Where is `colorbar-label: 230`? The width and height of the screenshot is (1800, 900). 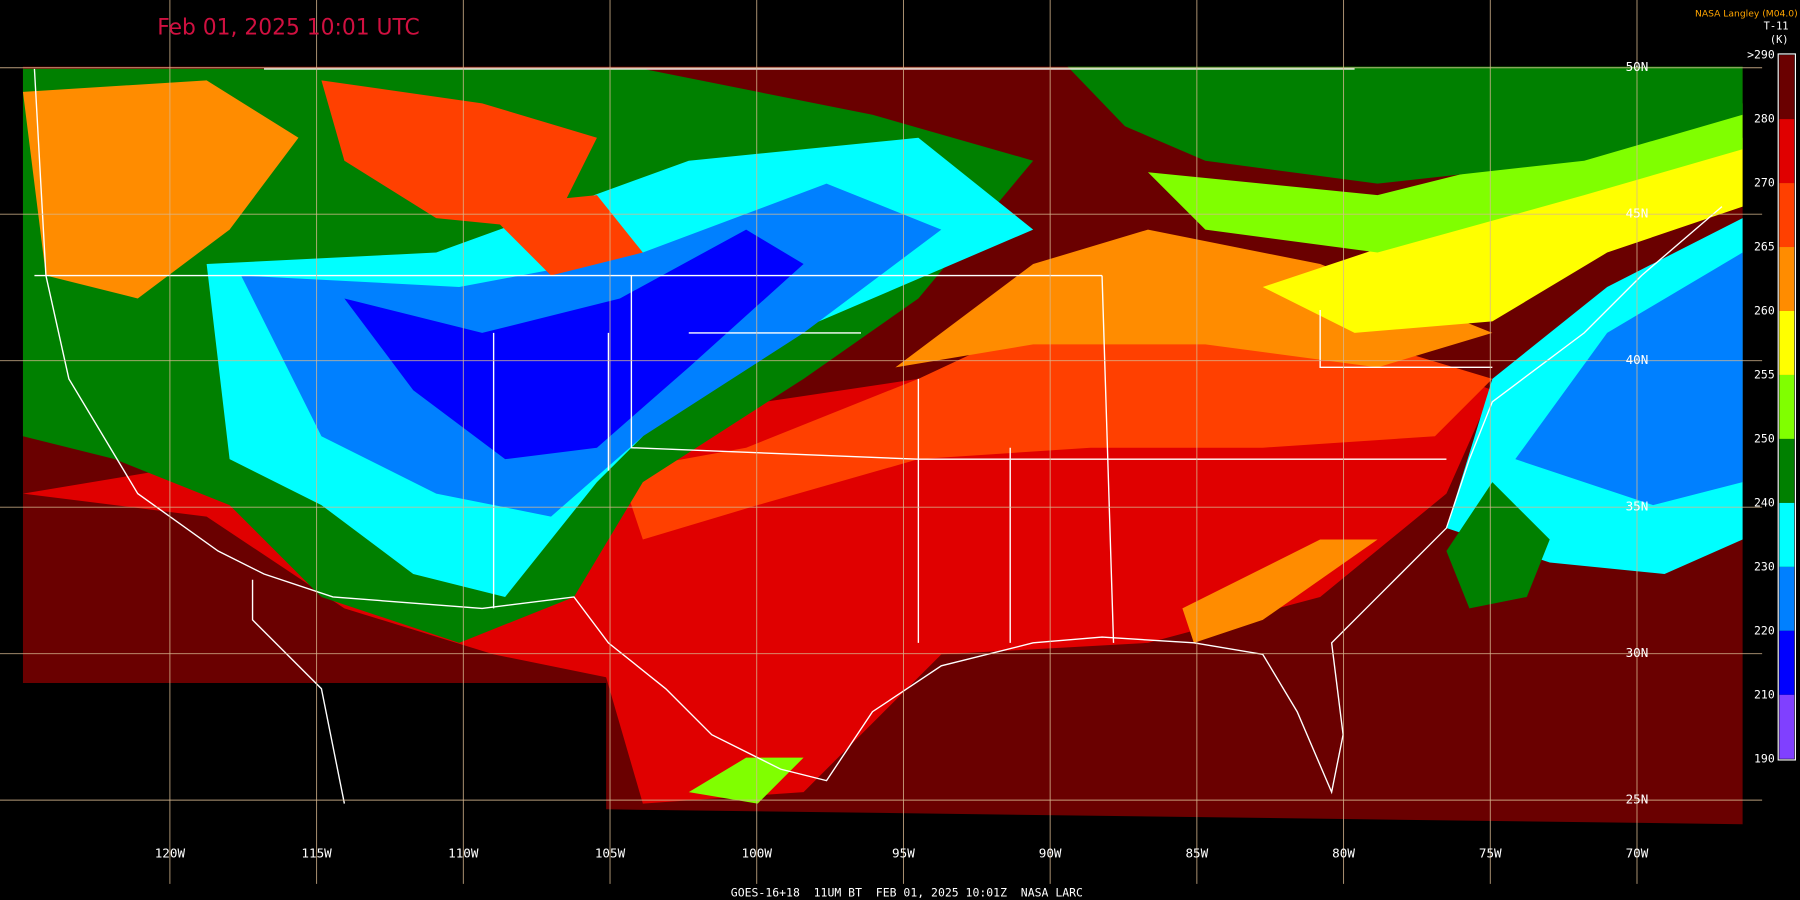 colorbar-label: 230 is located at coordinates (1764, 566).